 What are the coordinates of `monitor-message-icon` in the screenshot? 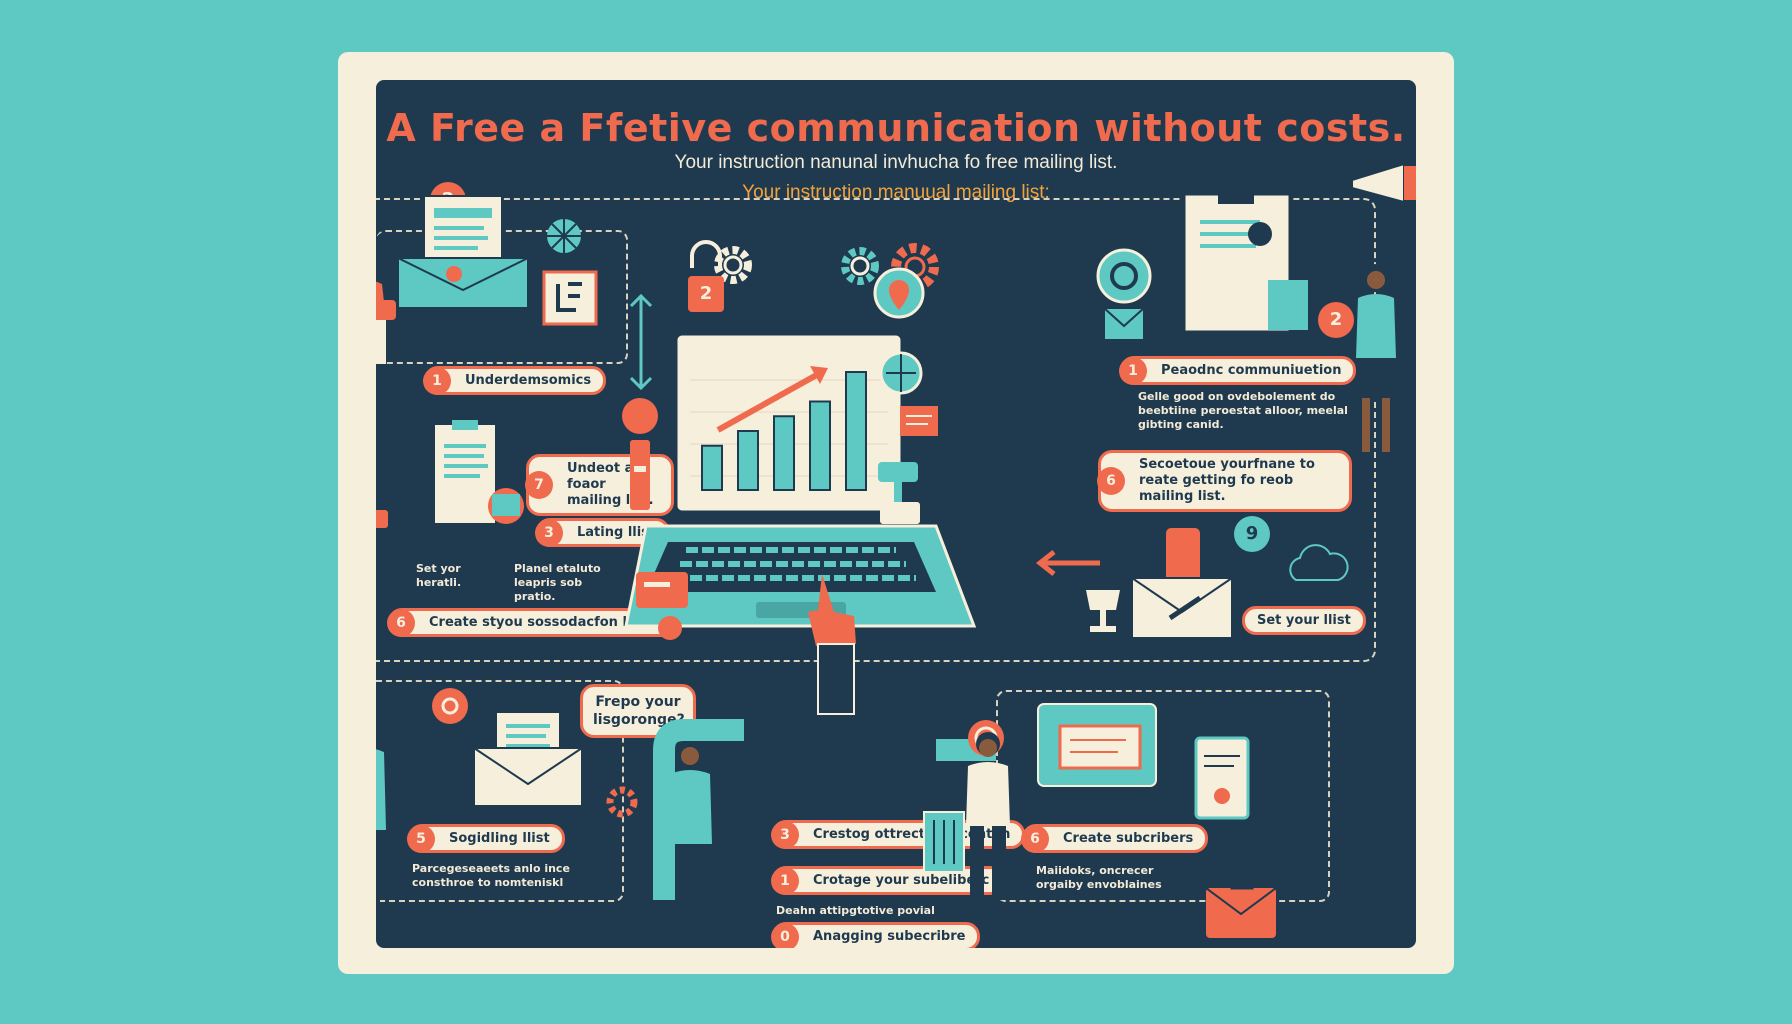 It's located at (1097, 745).